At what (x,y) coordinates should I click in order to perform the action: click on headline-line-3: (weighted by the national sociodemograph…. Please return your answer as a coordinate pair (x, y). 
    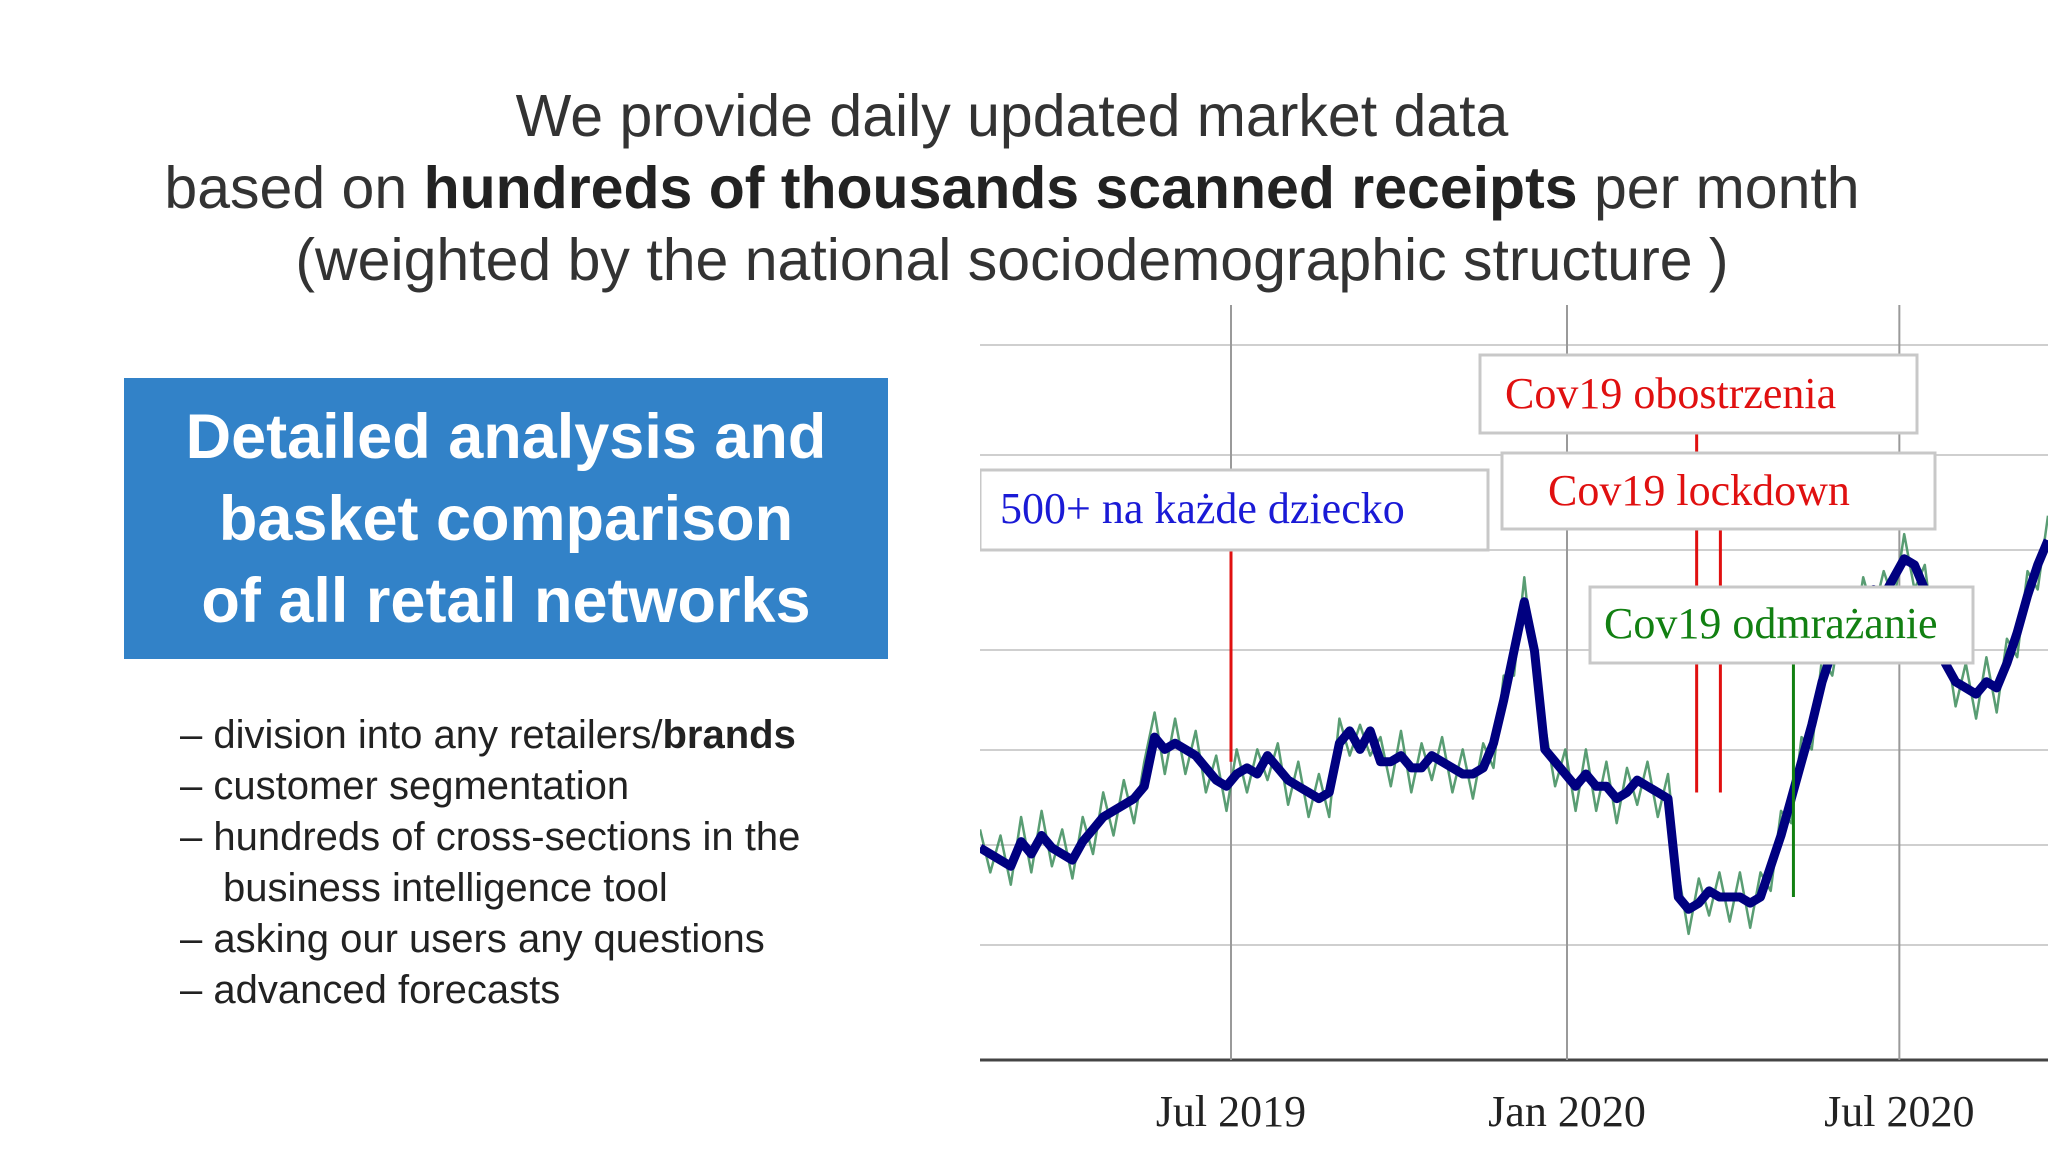
    Looking at the image, I should click on (1012, 260).